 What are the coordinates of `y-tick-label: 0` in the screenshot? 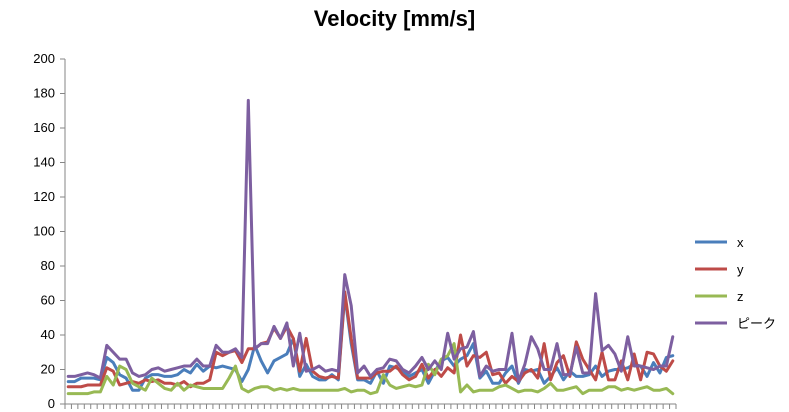 It's located at (51, 403).